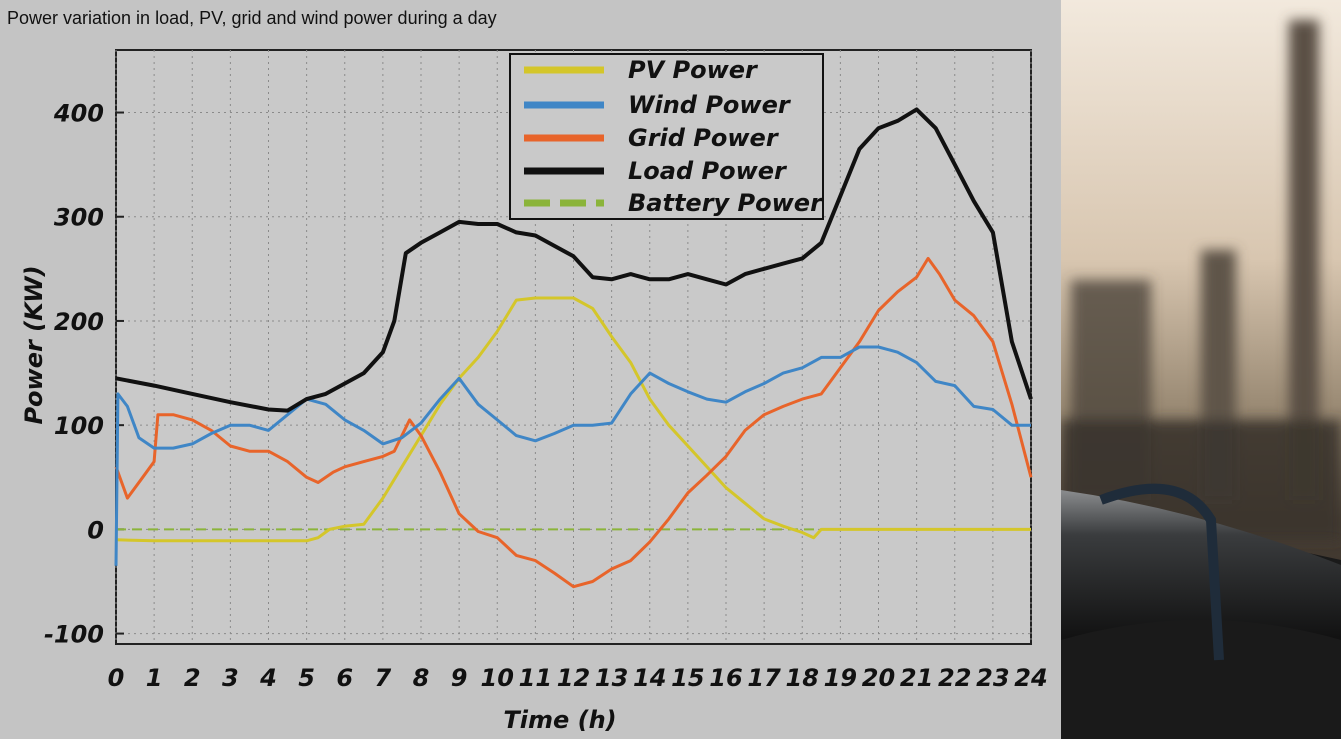 The width and height of the screenshot is (1341, 739). I want to click on x-tick-label: 16, so click(725, 678).